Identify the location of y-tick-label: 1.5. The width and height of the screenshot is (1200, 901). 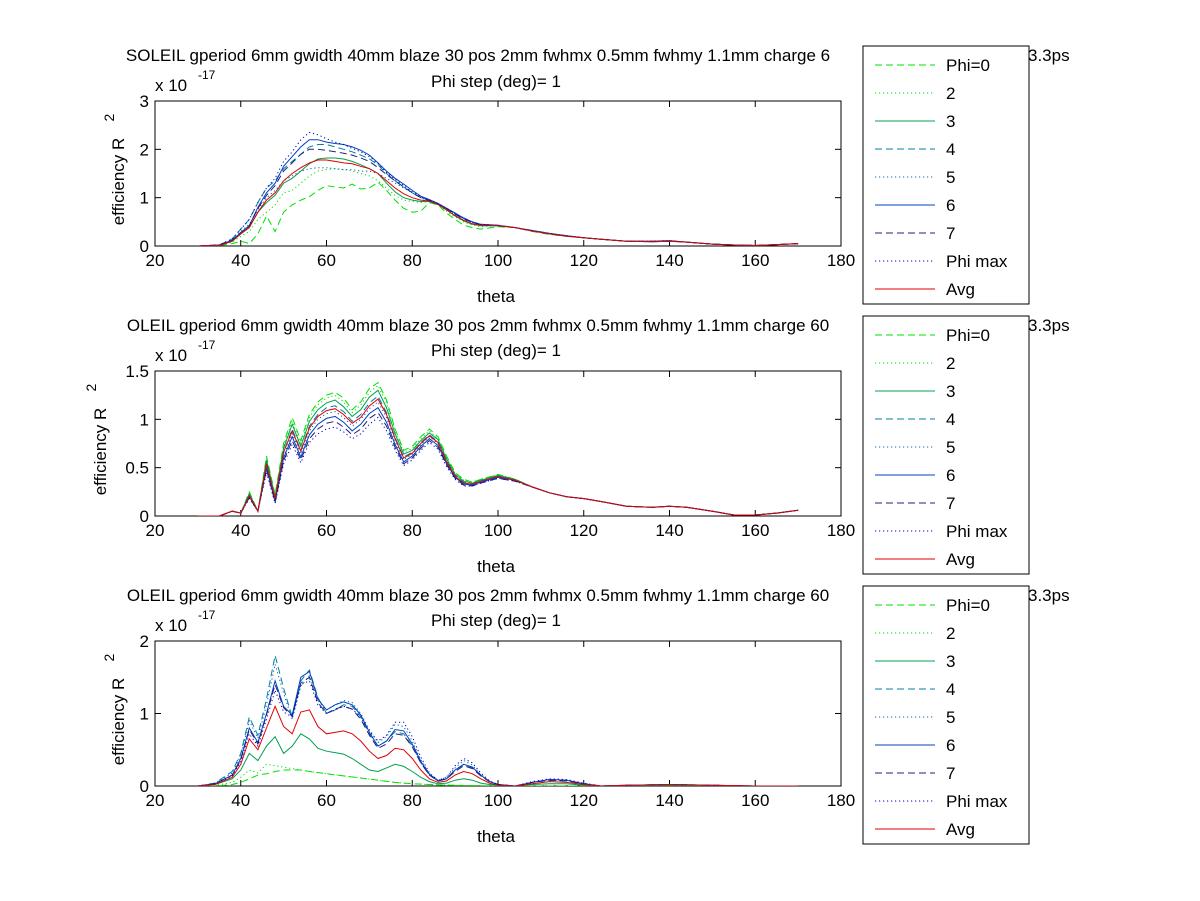
(137, 371).